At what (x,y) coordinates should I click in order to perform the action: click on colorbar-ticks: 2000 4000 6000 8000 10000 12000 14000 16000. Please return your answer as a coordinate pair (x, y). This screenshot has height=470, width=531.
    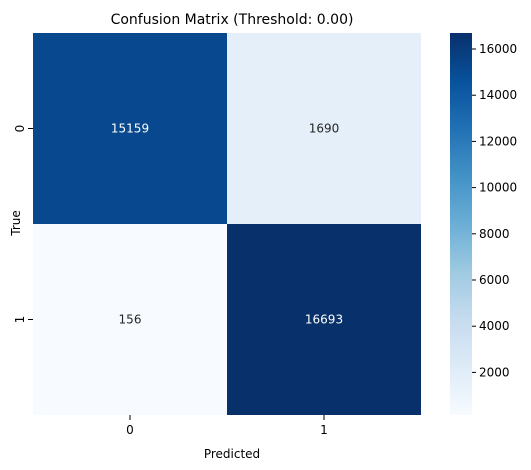
    Looking at the image, I should click on (494, 210).